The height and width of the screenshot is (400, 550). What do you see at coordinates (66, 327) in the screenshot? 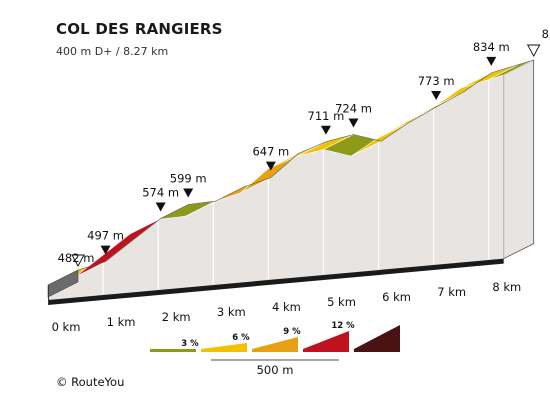
I see `distance-tick-label: 0 km` at bounding box center [66, 327].